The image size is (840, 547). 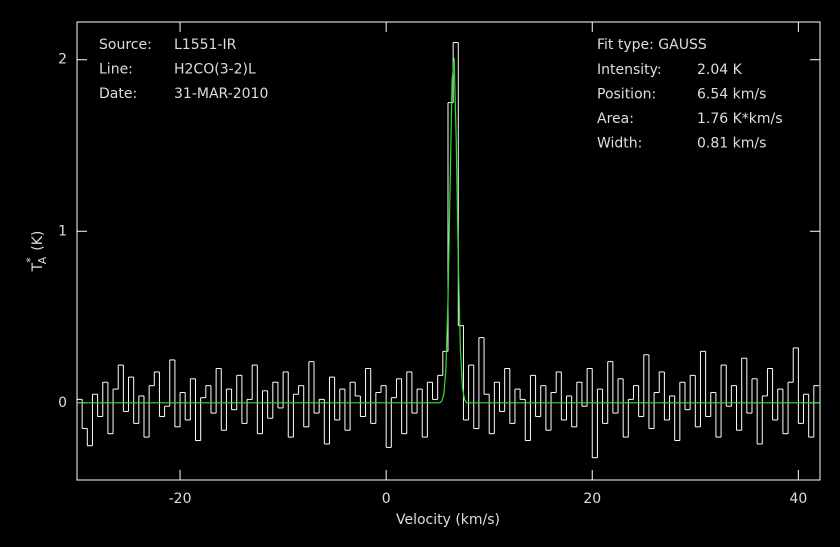 What do you see at coordinates (62, 60) in the screenshot?
I see `y-tick-label: 2` at bounding box center [62, 60].